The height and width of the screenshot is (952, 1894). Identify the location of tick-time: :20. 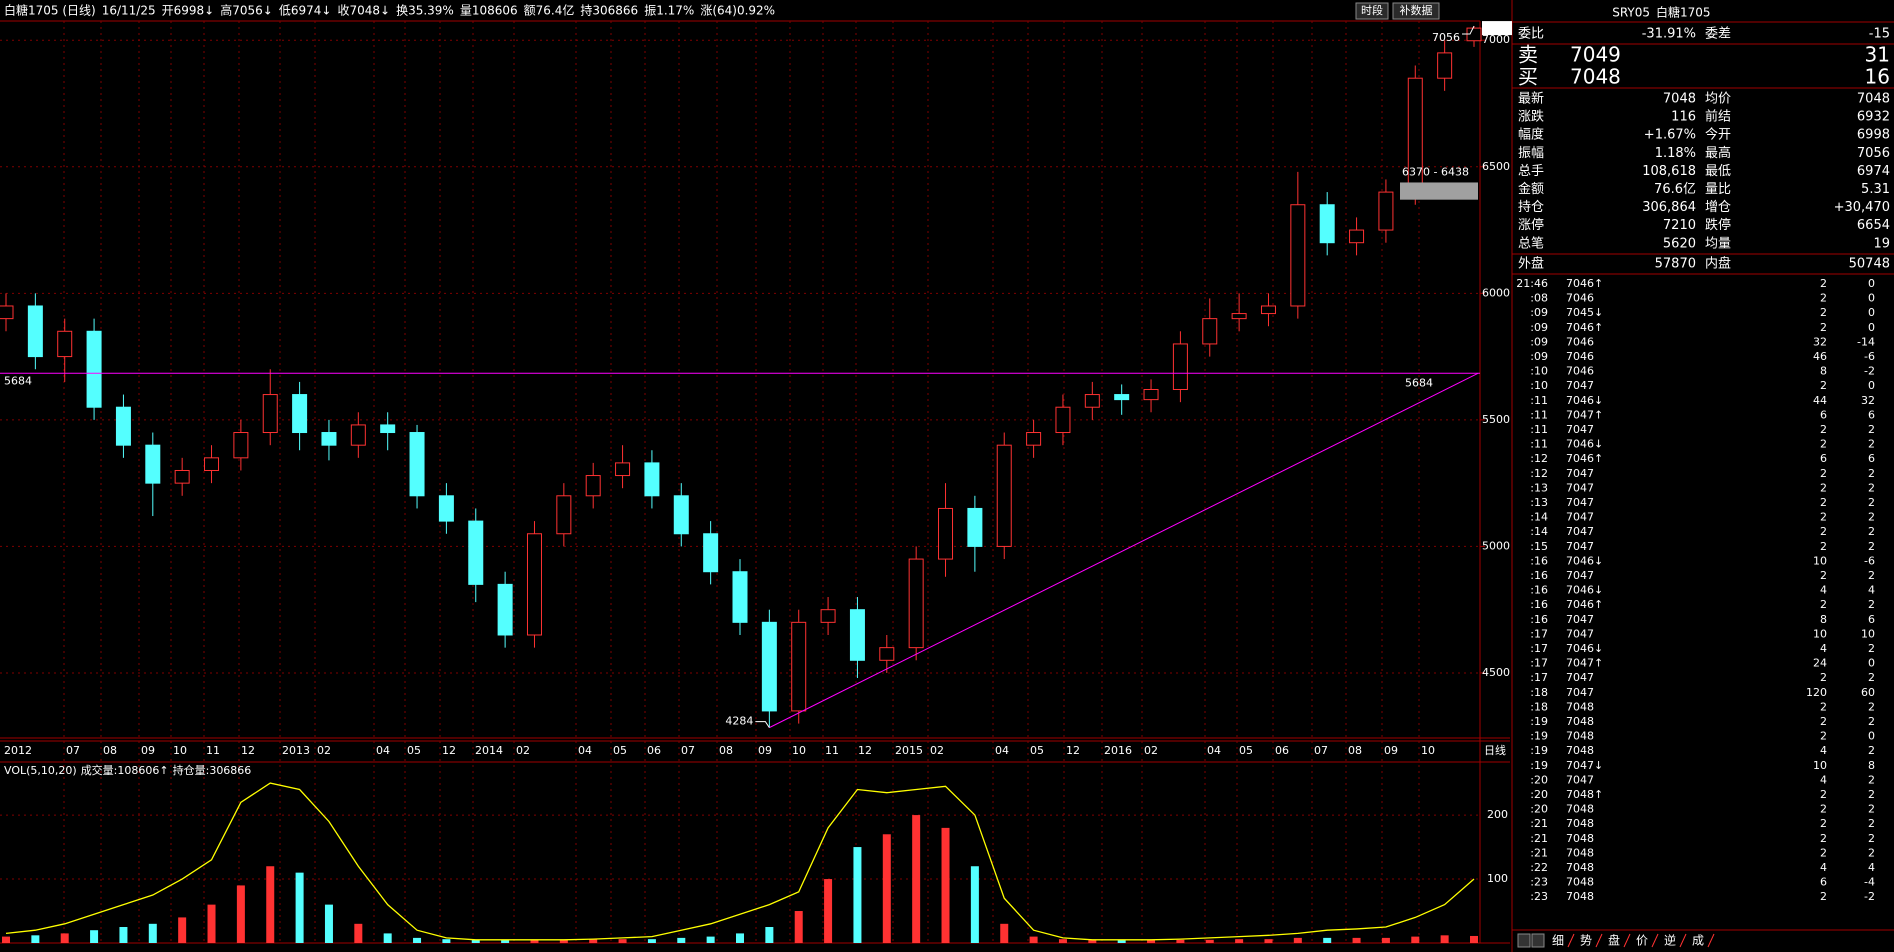
(1539, 779).